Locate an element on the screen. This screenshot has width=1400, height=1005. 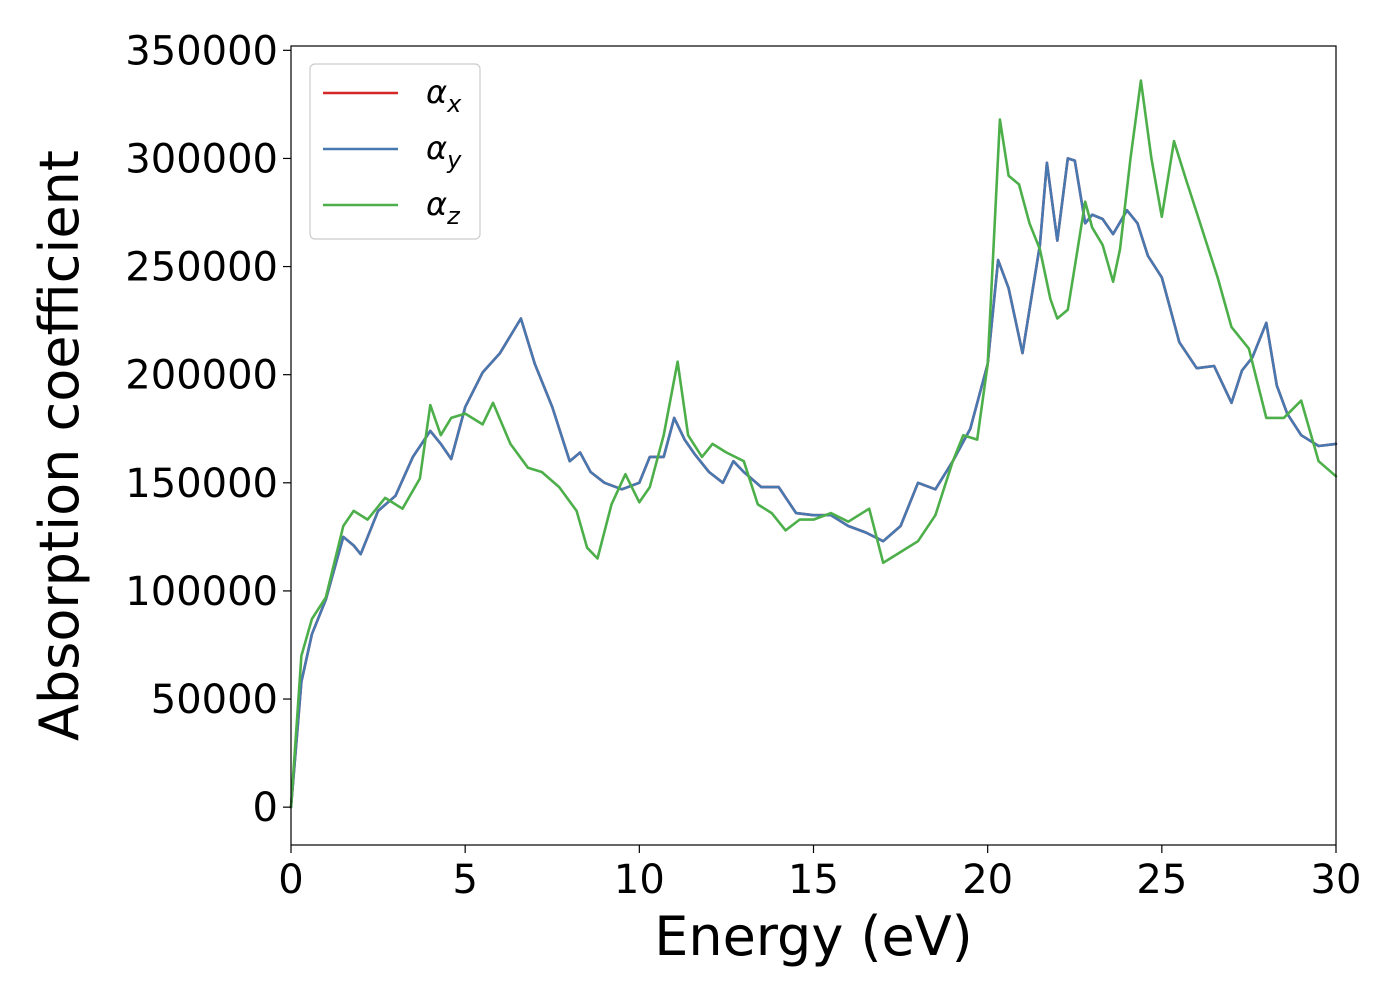
legend-label-z: αz is located at coordinates (443, 207).